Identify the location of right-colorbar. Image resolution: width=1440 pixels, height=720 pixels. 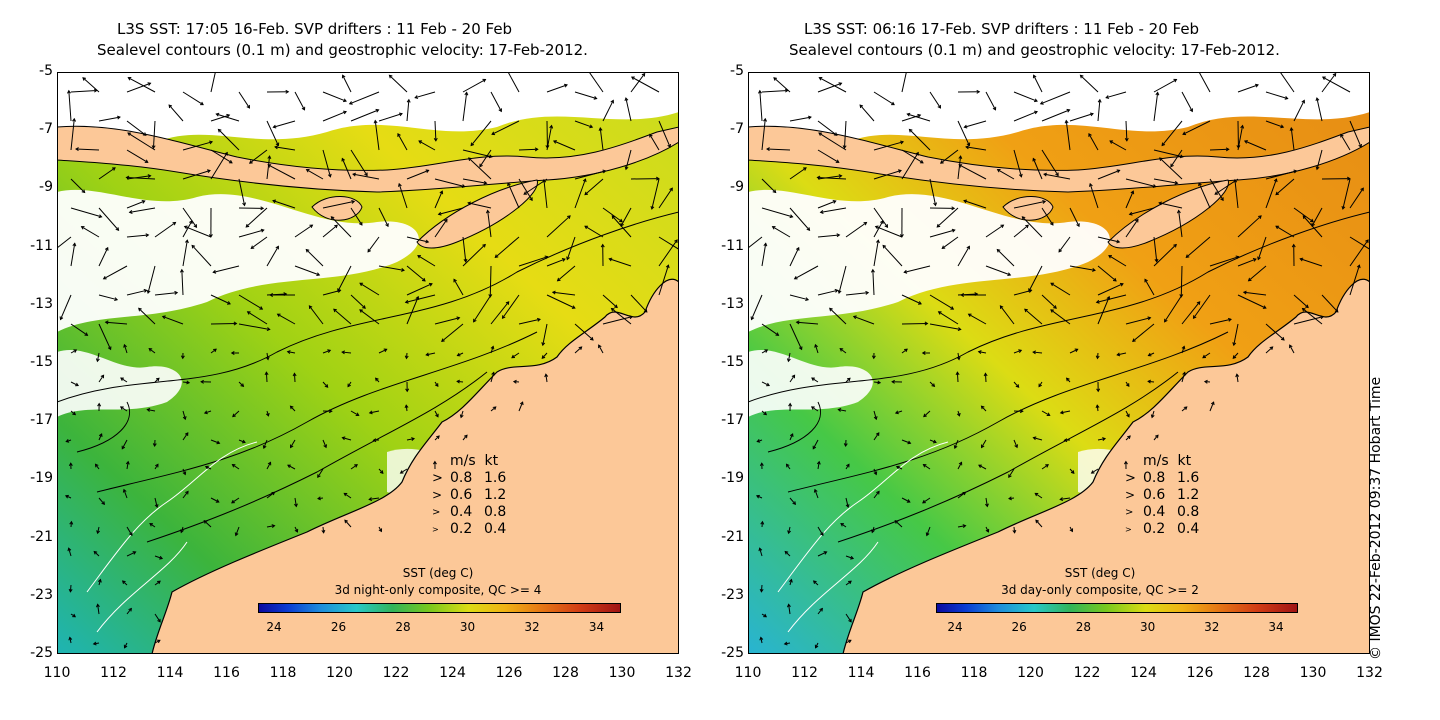
(1117, 608).